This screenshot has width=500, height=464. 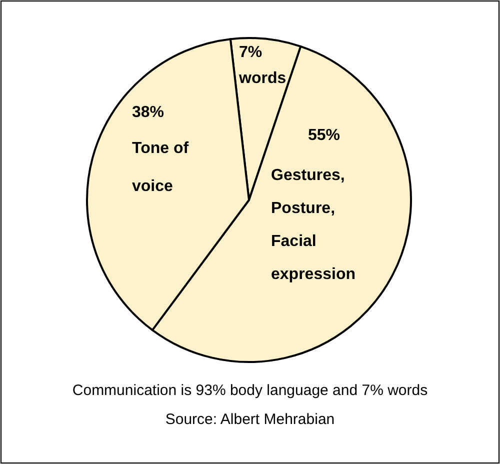 I want to click on data-label: 55%, so click(x=324, y=135).